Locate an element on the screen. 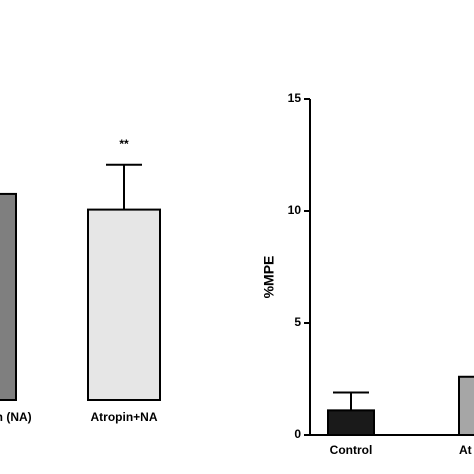 This screenshot has height=474, width=474. y-tick-label: 0 is located at coordinates (297, 434).